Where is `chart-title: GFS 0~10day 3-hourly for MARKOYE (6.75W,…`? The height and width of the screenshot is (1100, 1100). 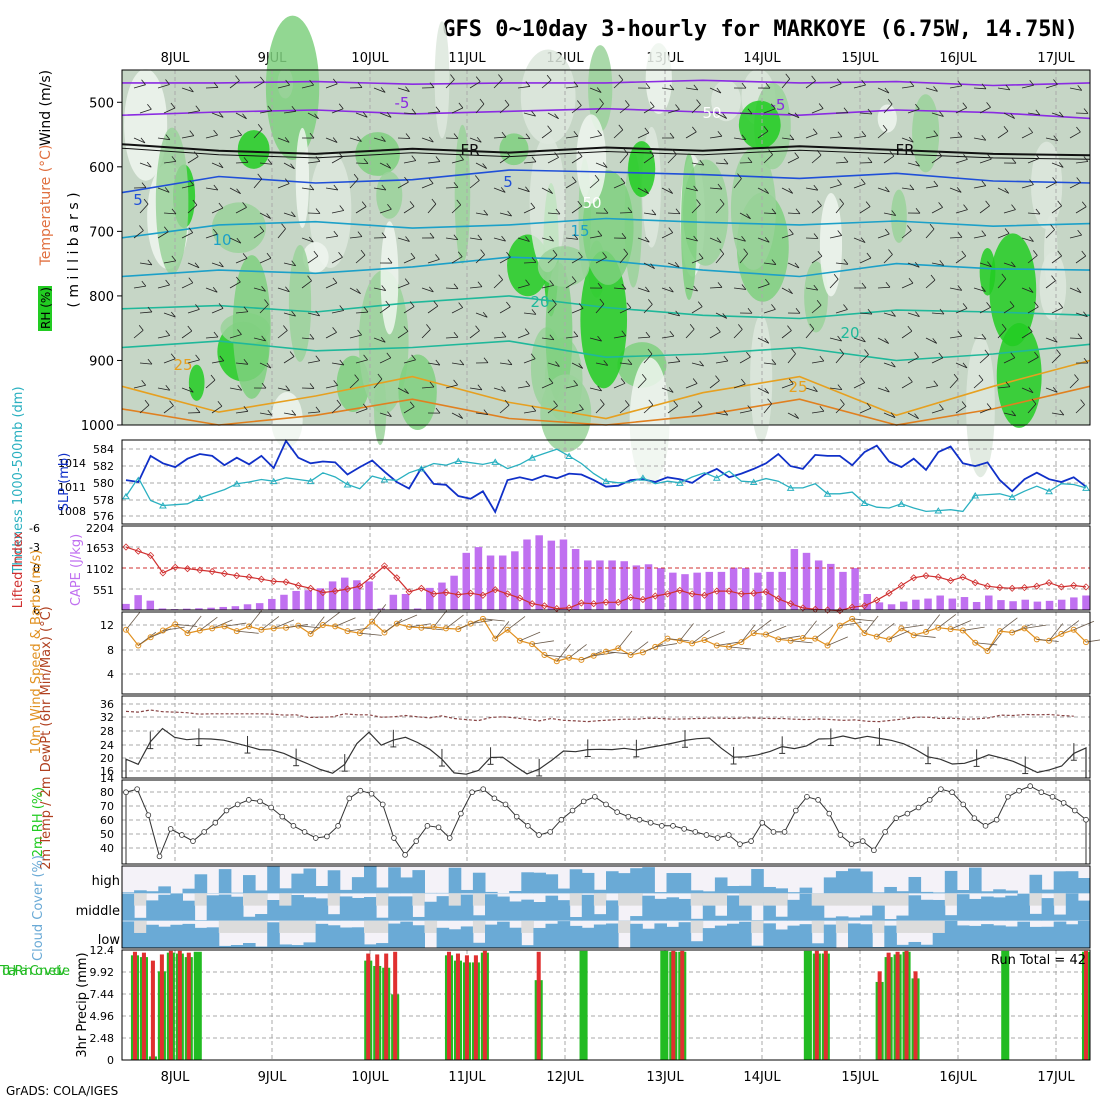 chart-title: GFS 0~10day 3-hourly for MARKOYE (6.75W,… is located at coordinates (760, 29).